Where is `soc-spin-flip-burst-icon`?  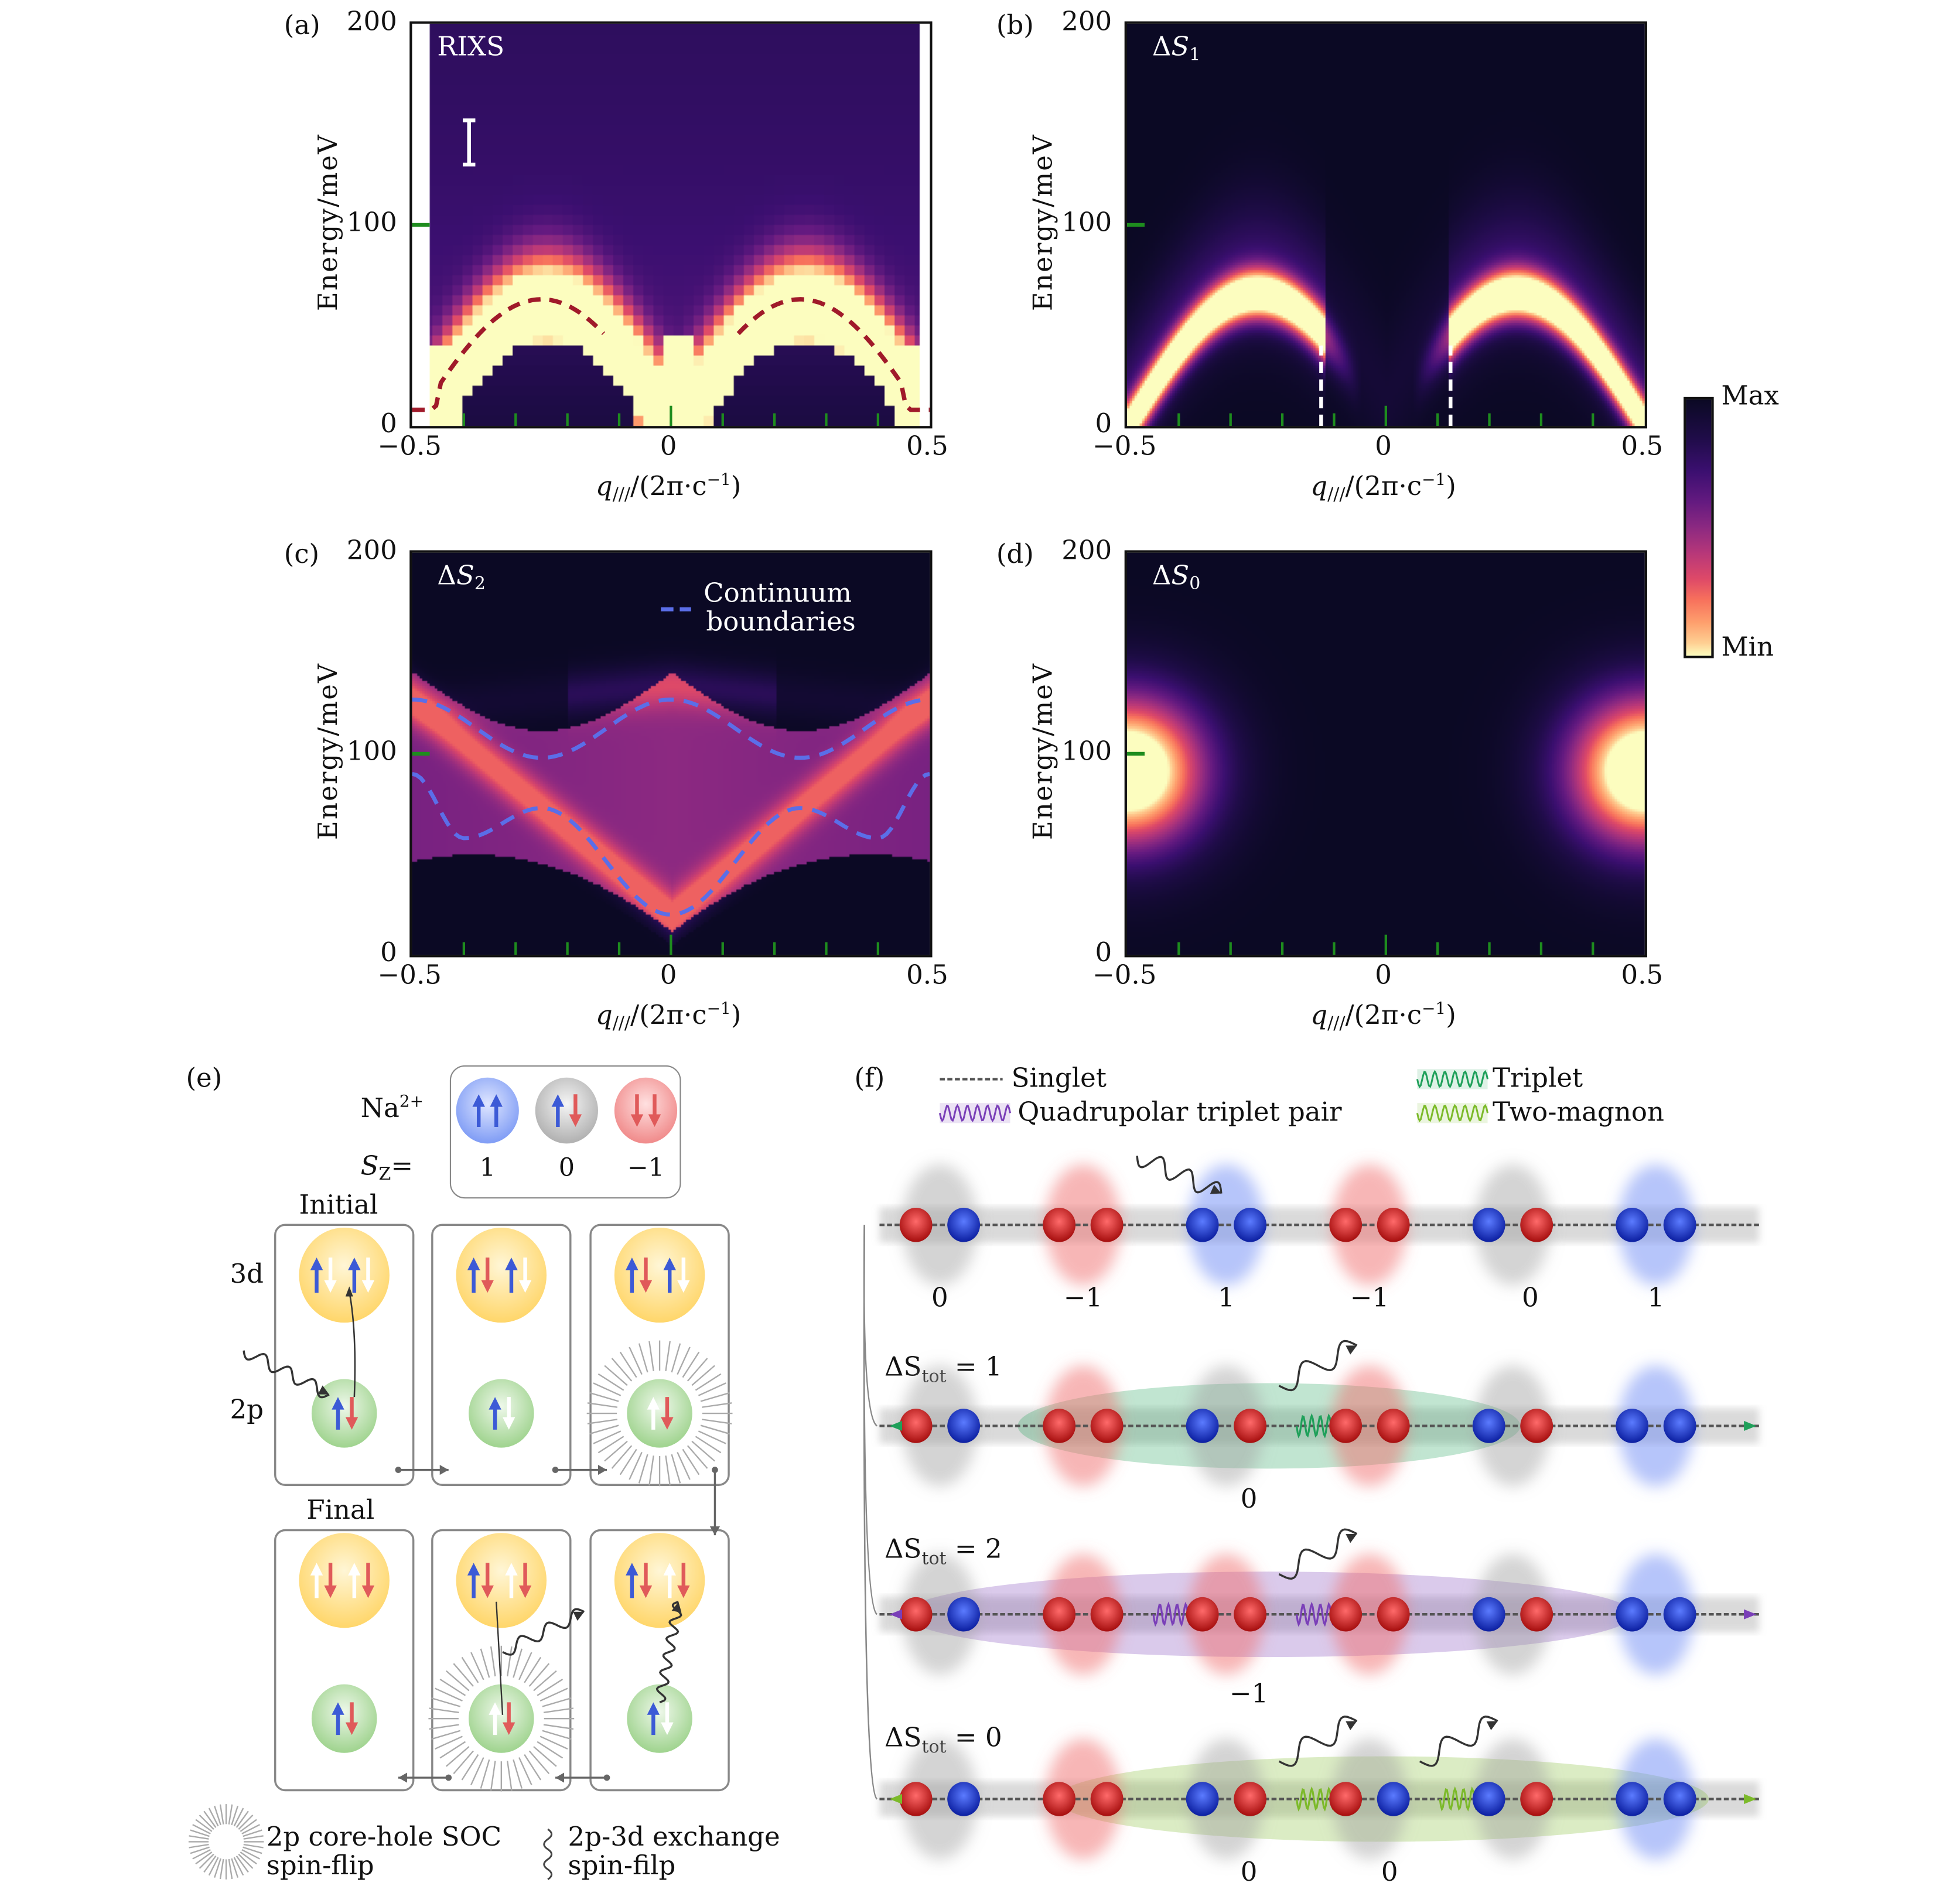
soc-spin-flip-burst-icon is located at coordinates (226, 1842).